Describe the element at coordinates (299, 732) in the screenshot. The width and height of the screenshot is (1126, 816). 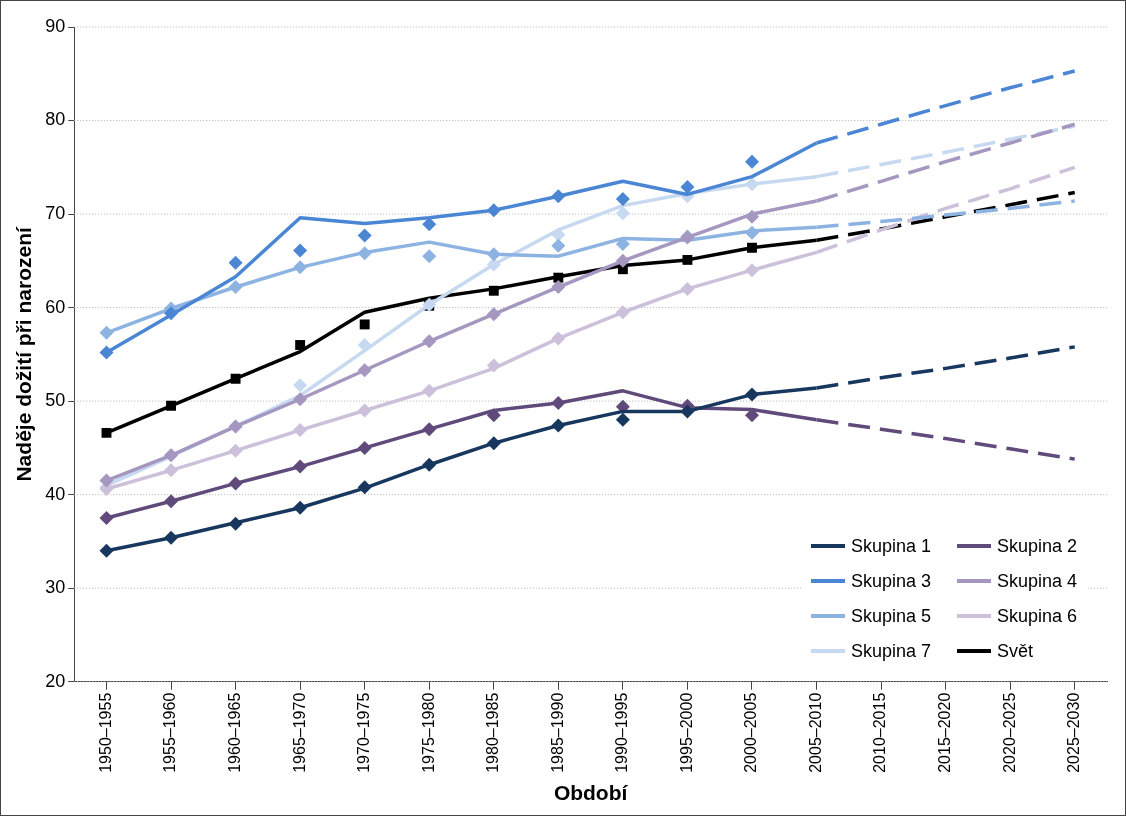
I see `x-tick-label: 1965–1970` at that location.